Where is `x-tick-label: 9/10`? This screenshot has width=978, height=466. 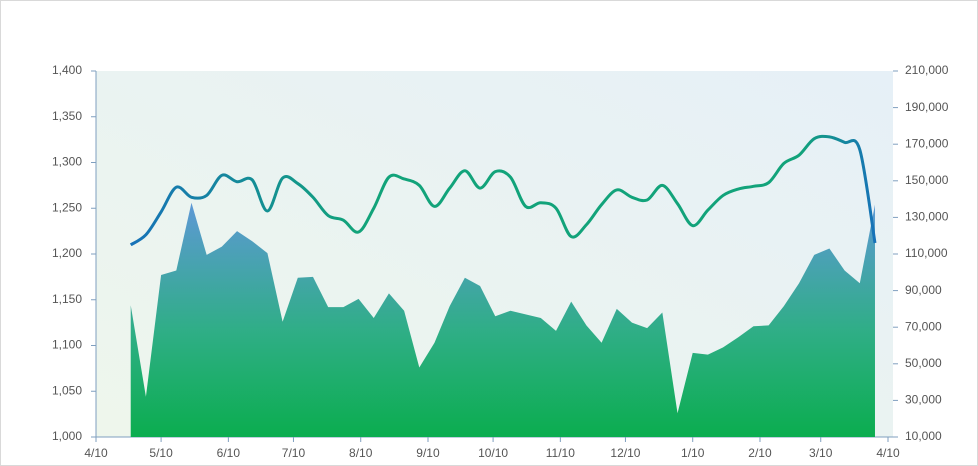 x-tick-label: 9/10 is located at coordinates (428, 453).